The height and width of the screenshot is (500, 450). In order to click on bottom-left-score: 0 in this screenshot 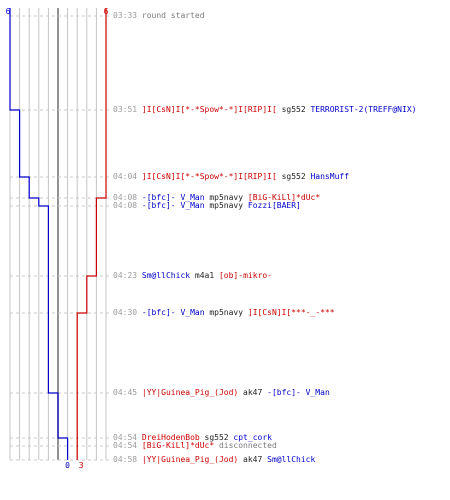, I will do `click(67, 465)`.